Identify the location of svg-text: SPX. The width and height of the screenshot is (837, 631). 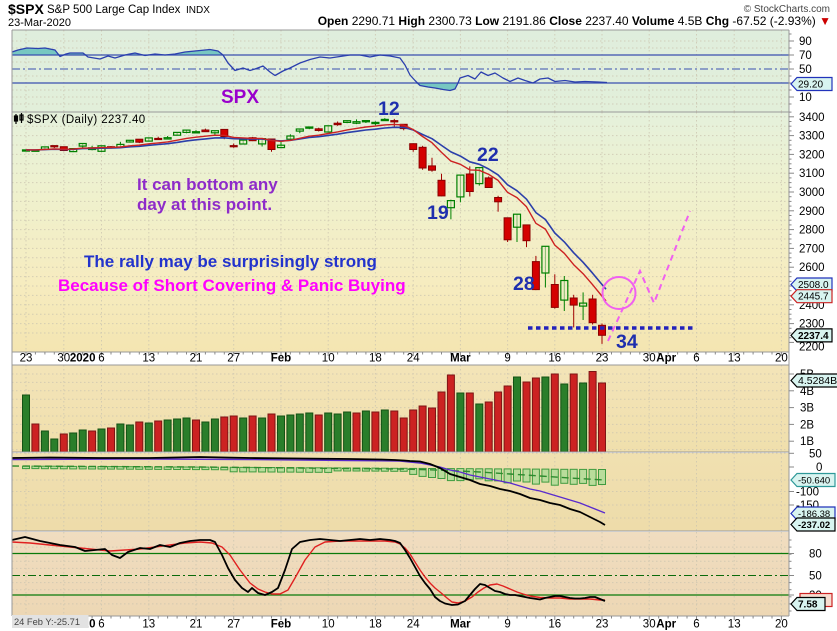
(240, 97).